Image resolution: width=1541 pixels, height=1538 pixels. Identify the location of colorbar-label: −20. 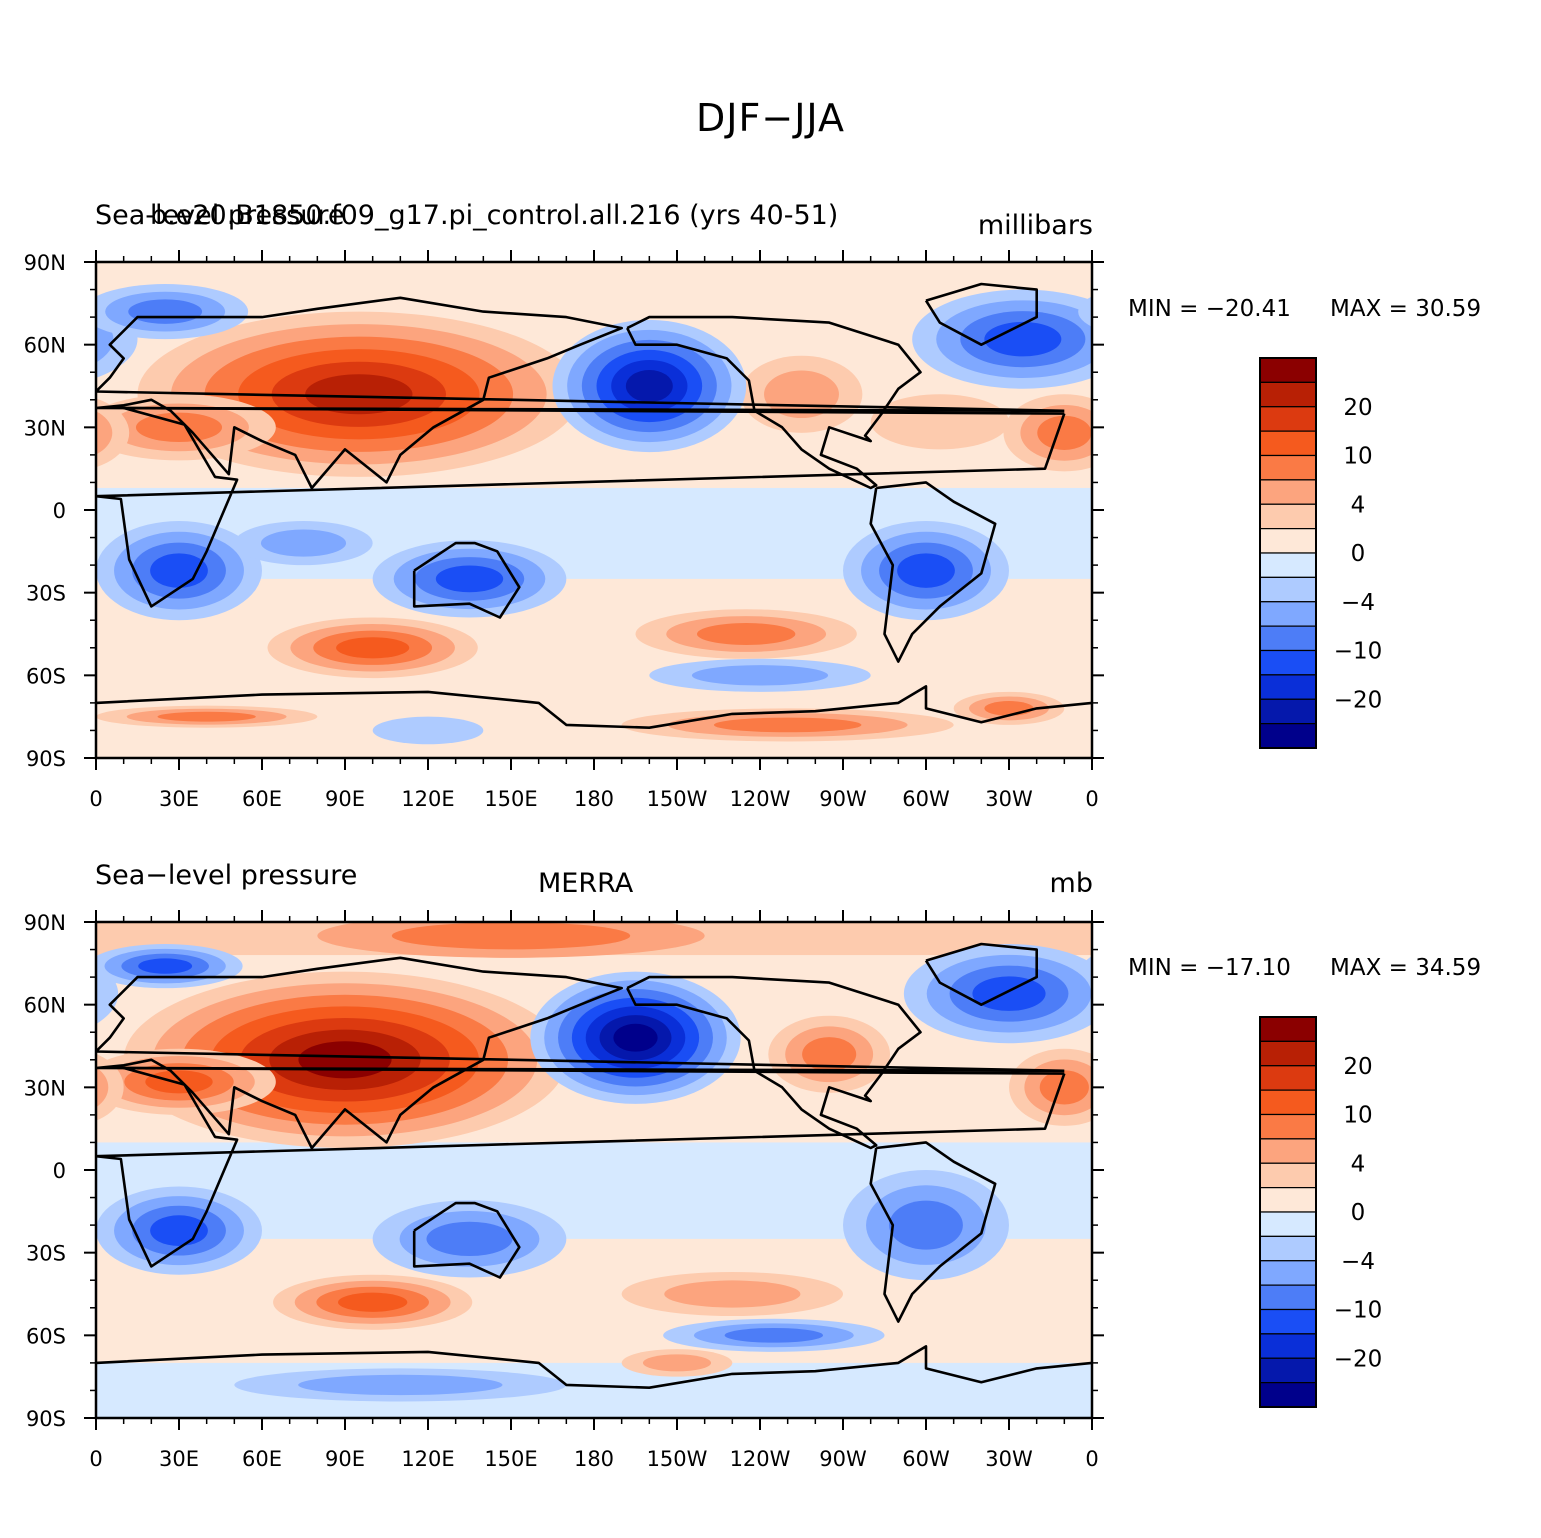
(1358, 1359).